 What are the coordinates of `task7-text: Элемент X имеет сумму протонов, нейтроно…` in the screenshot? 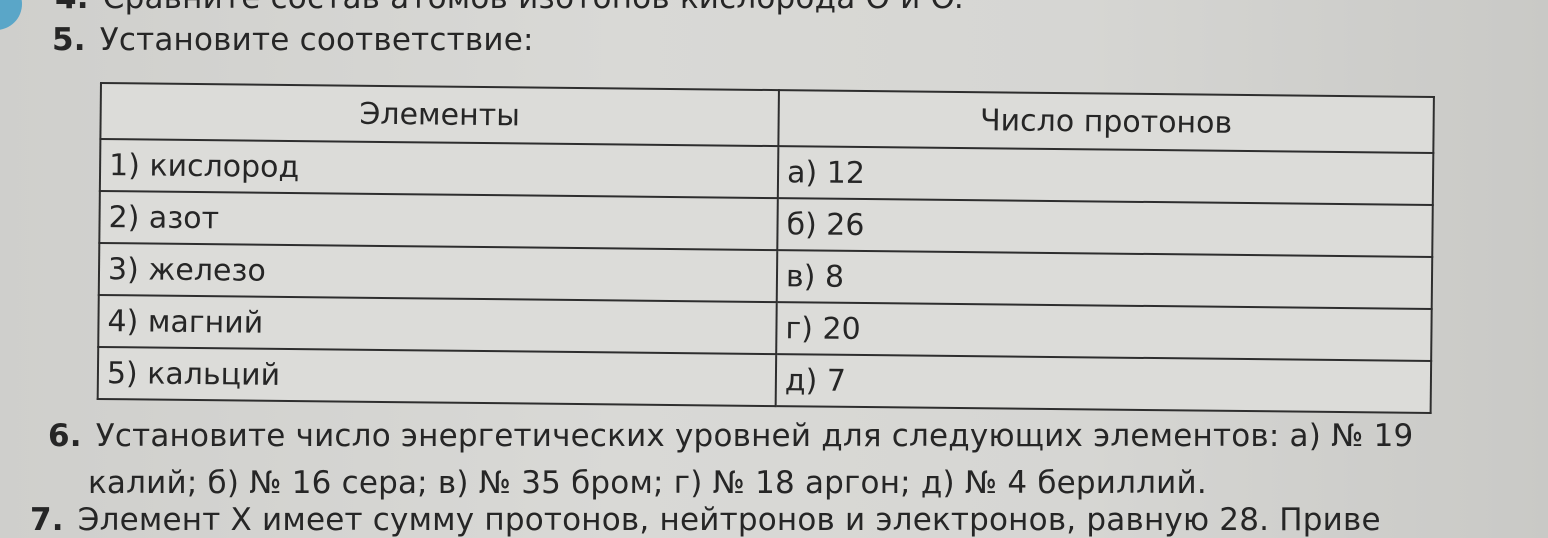 It's located at (729, 520).